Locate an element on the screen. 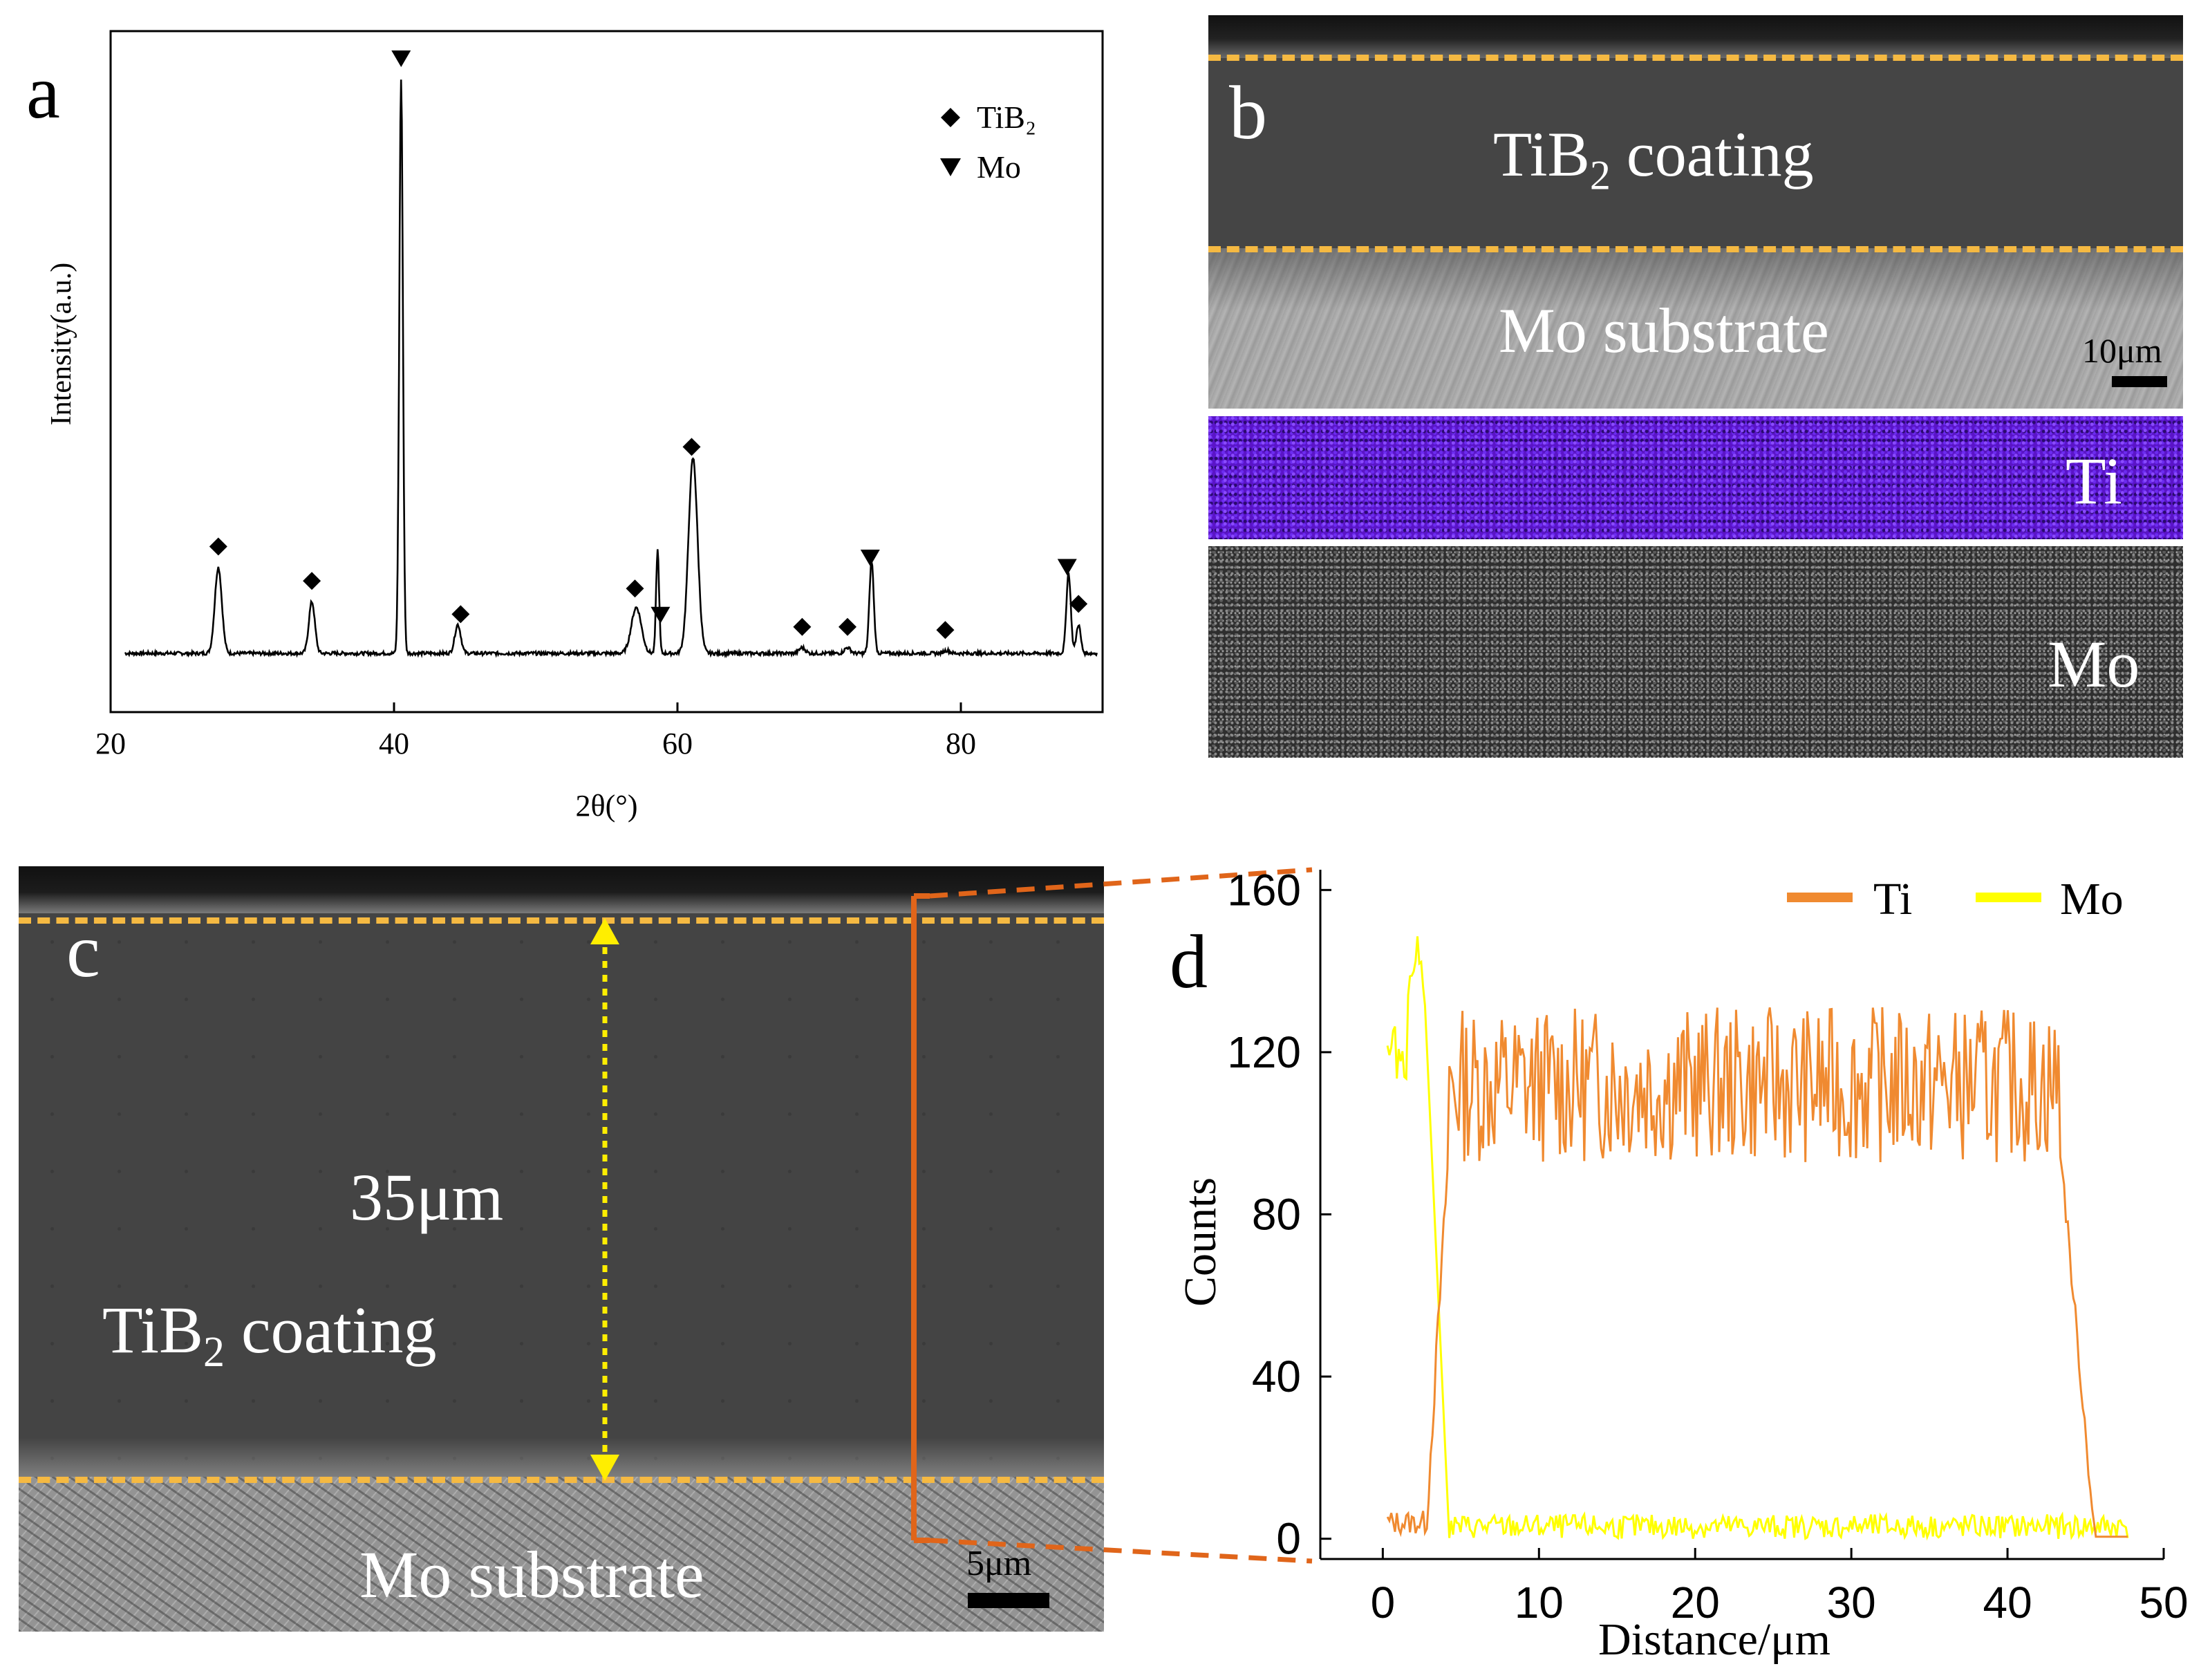 The width and height of the screenshot is (2210, 1680). ls-xtick-label-2: 20 is located at coordinates (1695, 1602).